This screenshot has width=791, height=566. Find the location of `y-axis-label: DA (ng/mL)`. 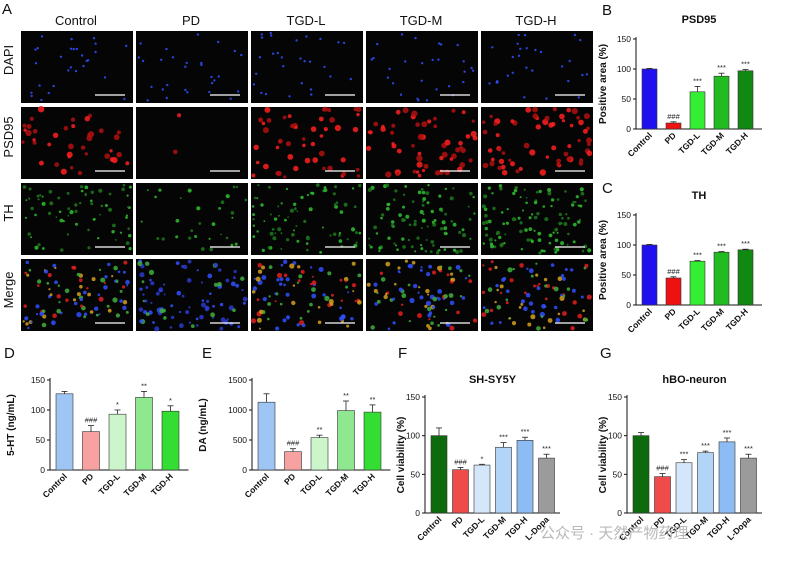

y-axis-label: DA (ng/mL) is located at coordinates (203, 425).